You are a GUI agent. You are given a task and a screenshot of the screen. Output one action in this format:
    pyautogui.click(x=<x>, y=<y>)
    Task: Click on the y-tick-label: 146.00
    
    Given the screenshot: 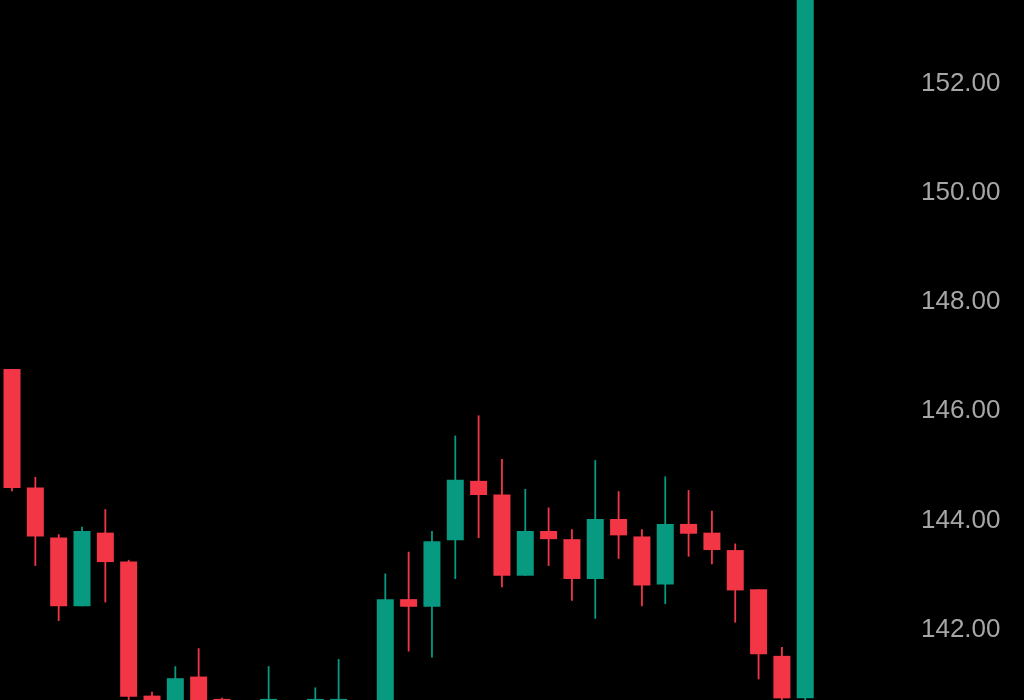 What is the action you would take?
    pyautogui.click(x=960, y=409)
    